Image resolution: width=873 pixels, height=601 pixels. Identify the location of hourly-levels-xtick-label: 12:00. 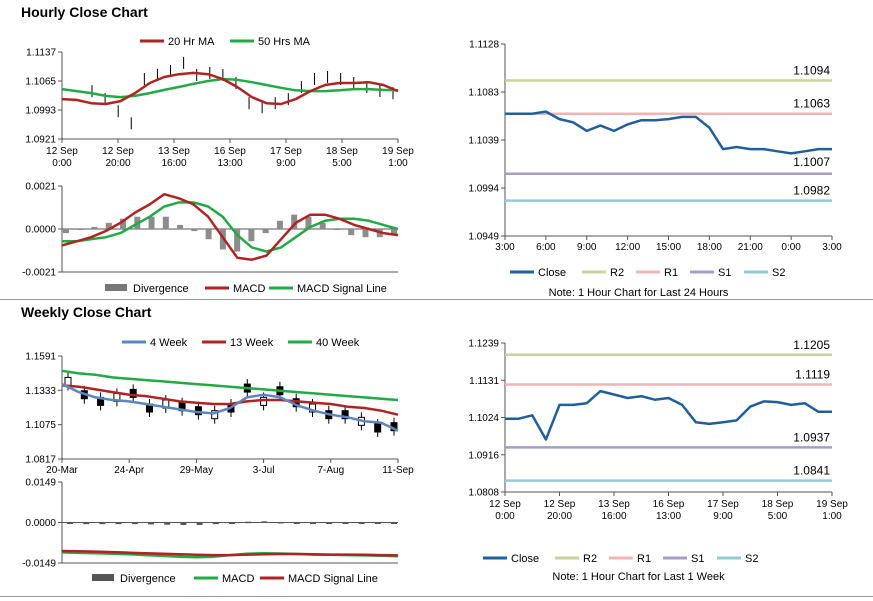
(627, 247).